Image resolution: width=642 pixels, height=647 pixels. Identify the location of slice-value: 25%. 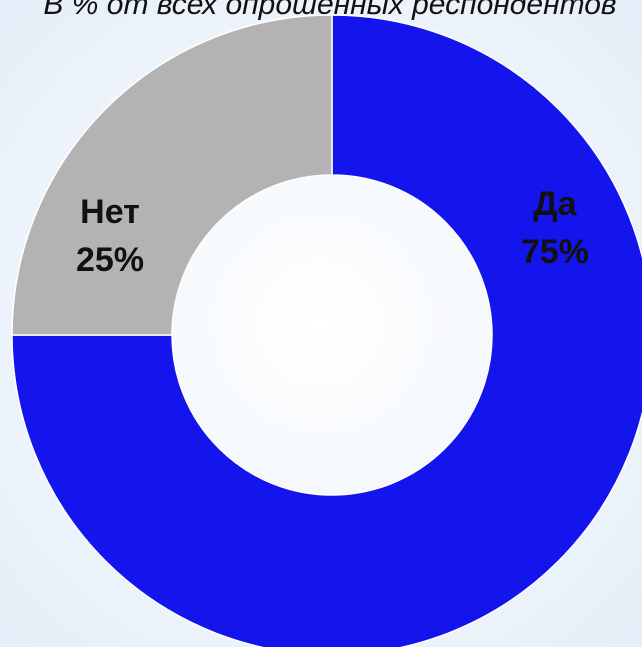
(110, 260).